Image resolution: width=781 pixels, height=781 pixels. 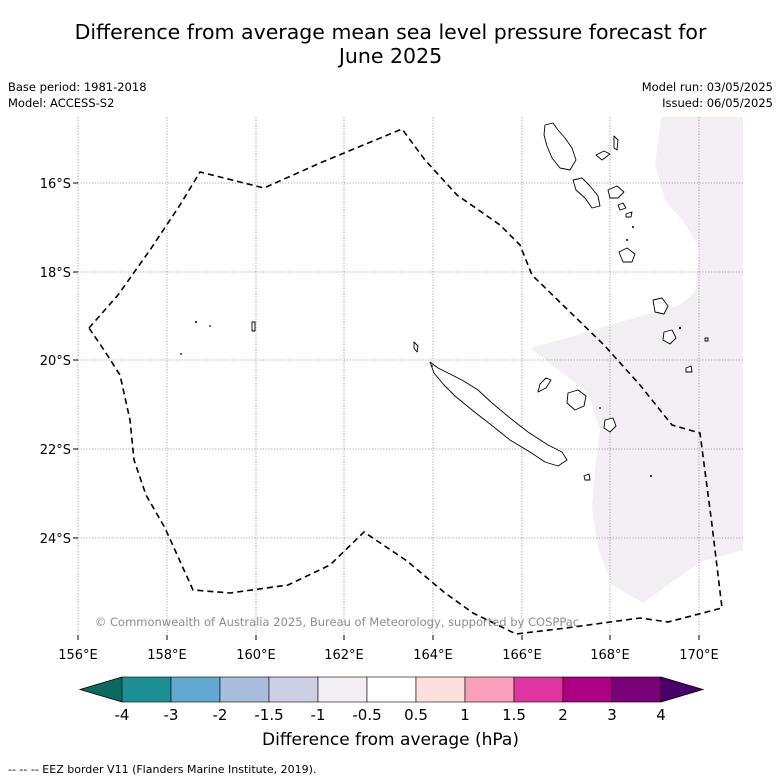 What do you see at coordinates (612, 715) in the screenshot?
I see `colorbar-tick-label: 3` at bounding box center [612, 715].